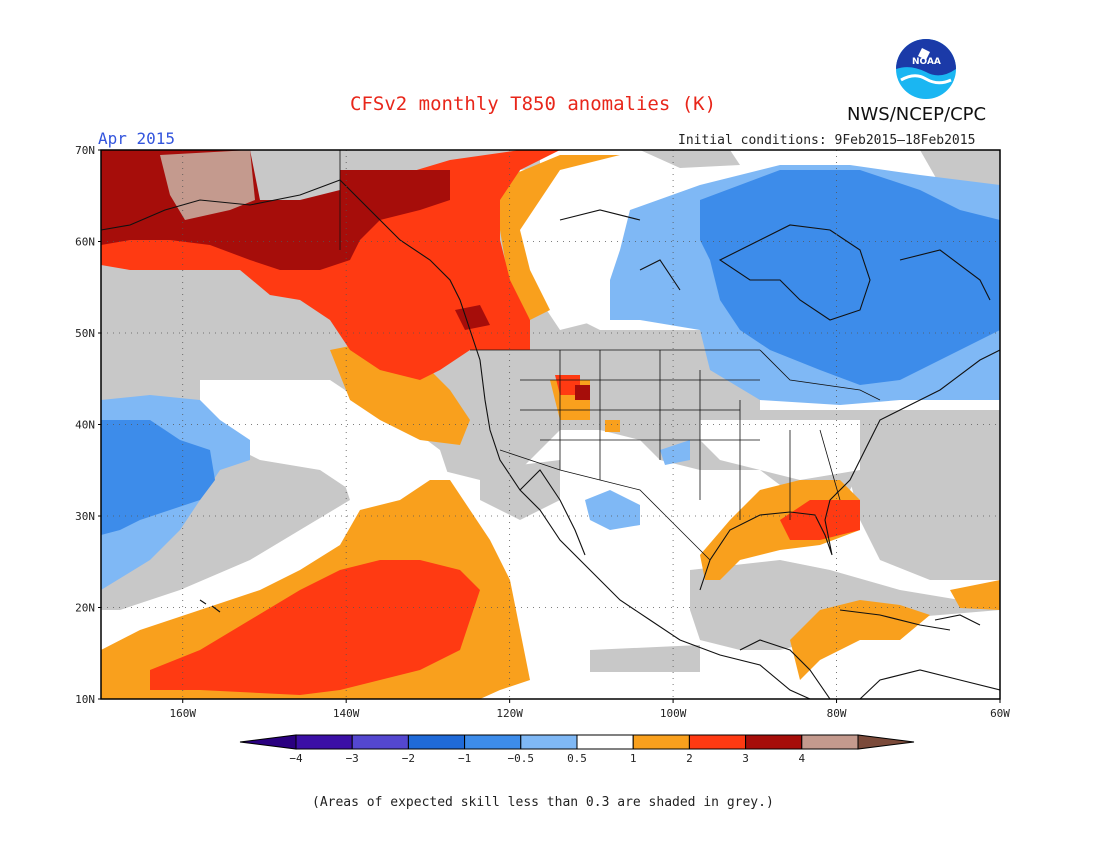 The width and height of the screenshot is (1100, 850). What do you see at coordinates (633, 758) in the screenshot?
I see `colorbar-label: 1` at bounding box center [633, 758].